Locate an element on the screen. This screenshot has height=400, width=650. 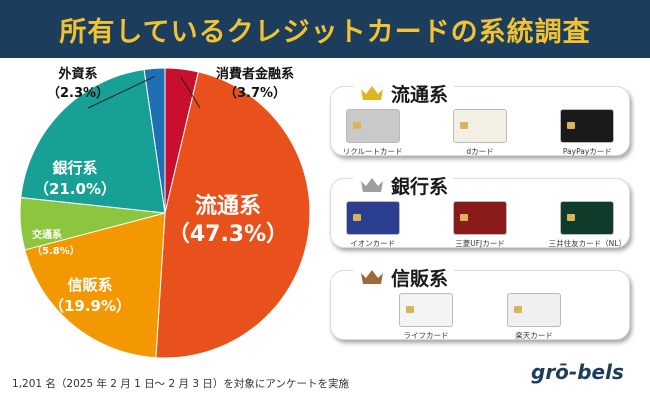
card-label: PayPayカード is located at coordinates (587, 151).